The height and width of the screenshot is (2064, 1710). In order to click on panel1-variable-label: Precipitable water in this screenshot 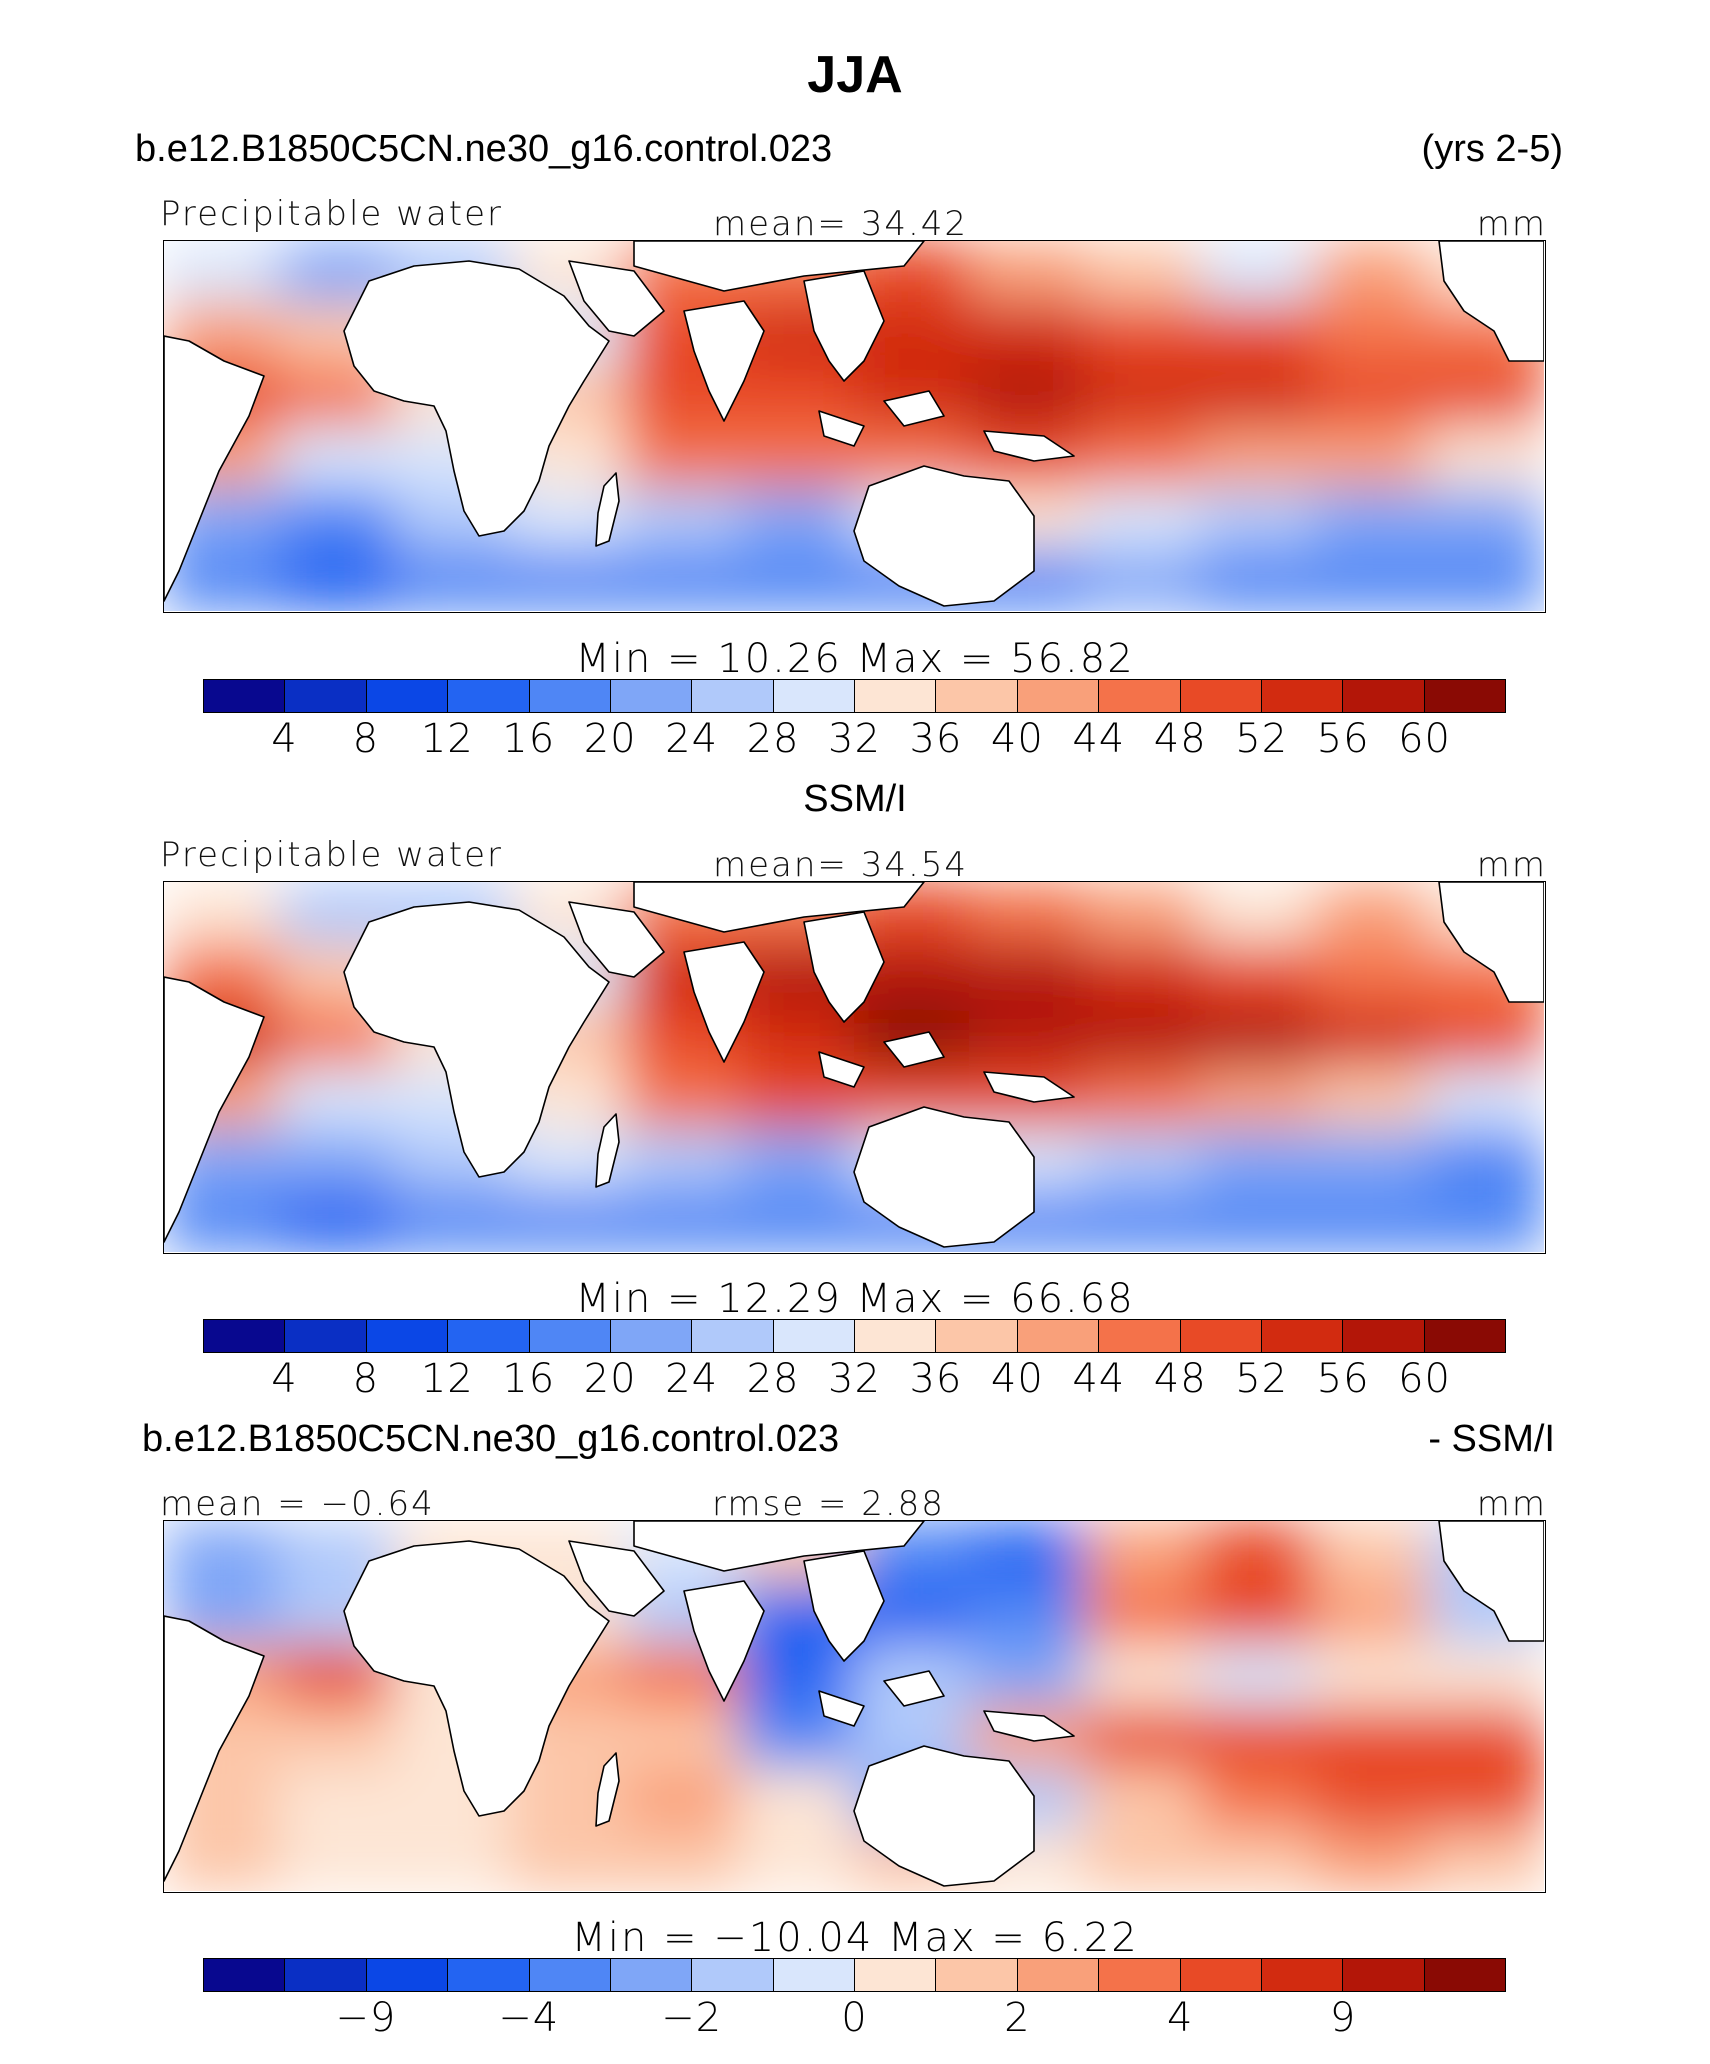, I will do `click(332, 214)`.